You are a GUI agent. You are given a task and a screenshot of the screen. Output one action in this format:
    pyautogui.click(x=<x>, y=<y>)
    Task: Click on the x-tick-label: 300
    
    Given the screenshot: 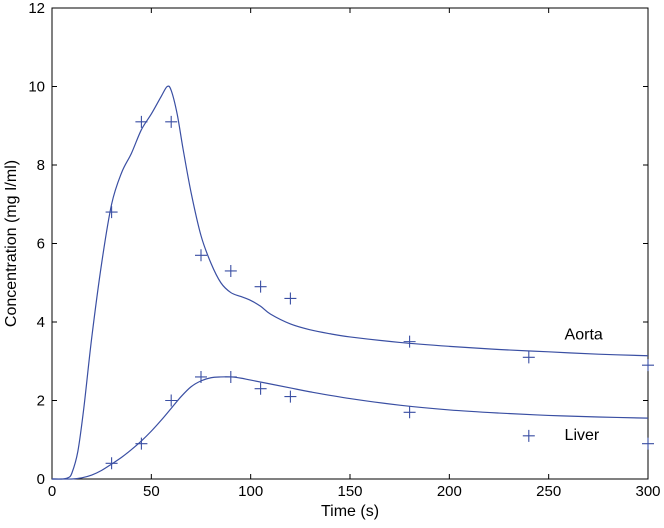 What is the action you would take?
    pyautogui.click(x=647, y=491)
    